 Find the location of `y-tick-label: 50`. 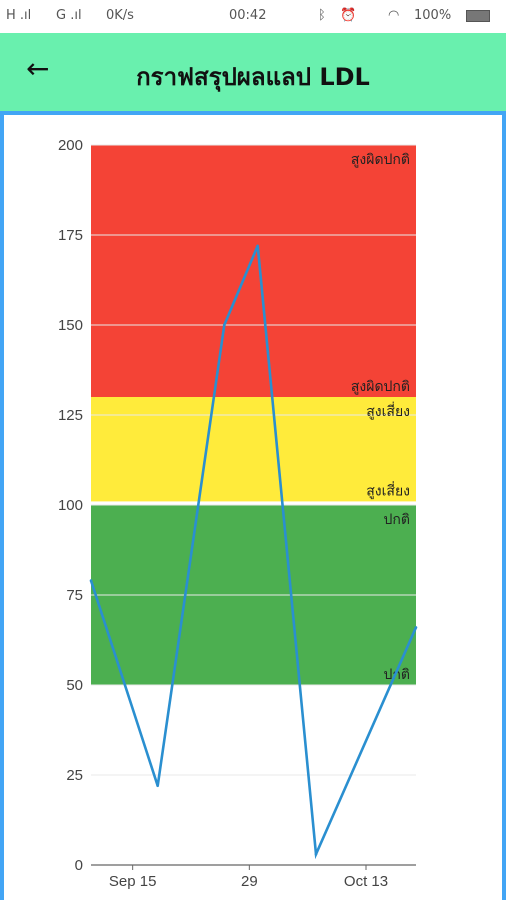

y-tick-label: 50 is located at coordinates (74, 685).